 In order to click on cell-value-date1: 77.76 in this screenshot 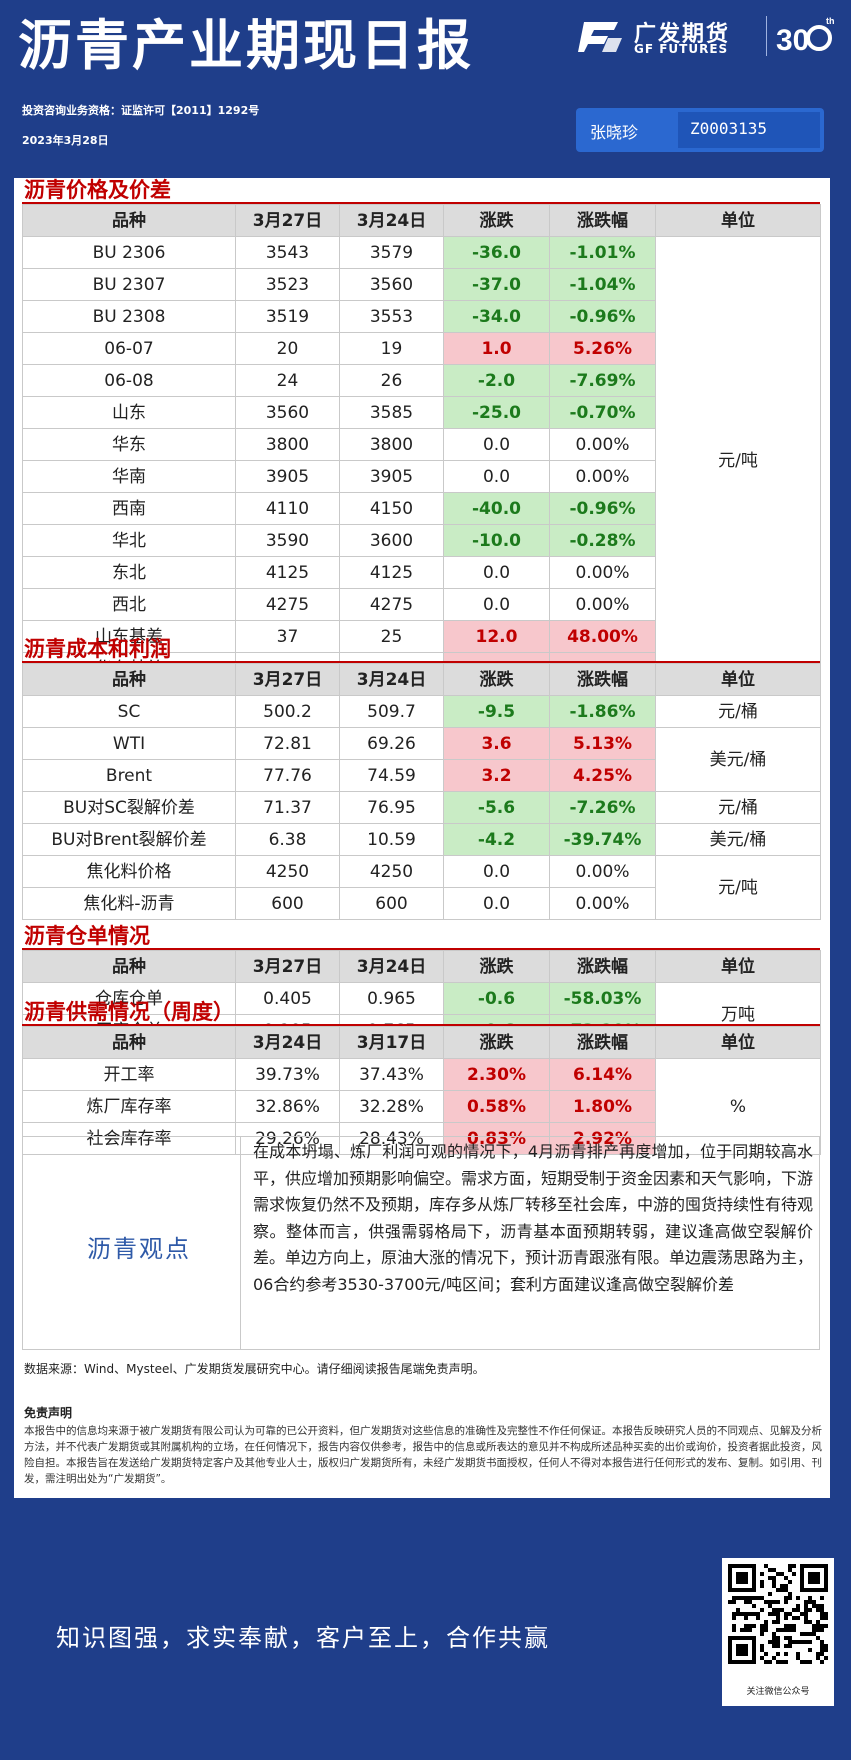, I will do `click(287, 775)`.